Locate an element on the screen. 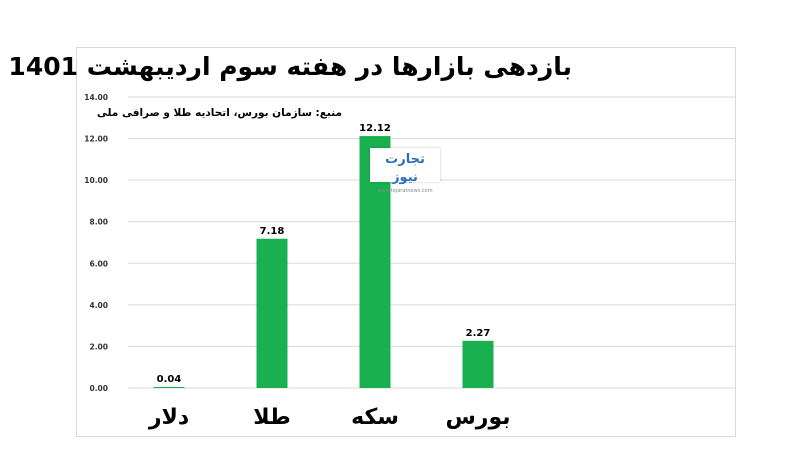 The image size is (800, 467). y-tick-label: 0.00 is located at coordinates (98, 388).